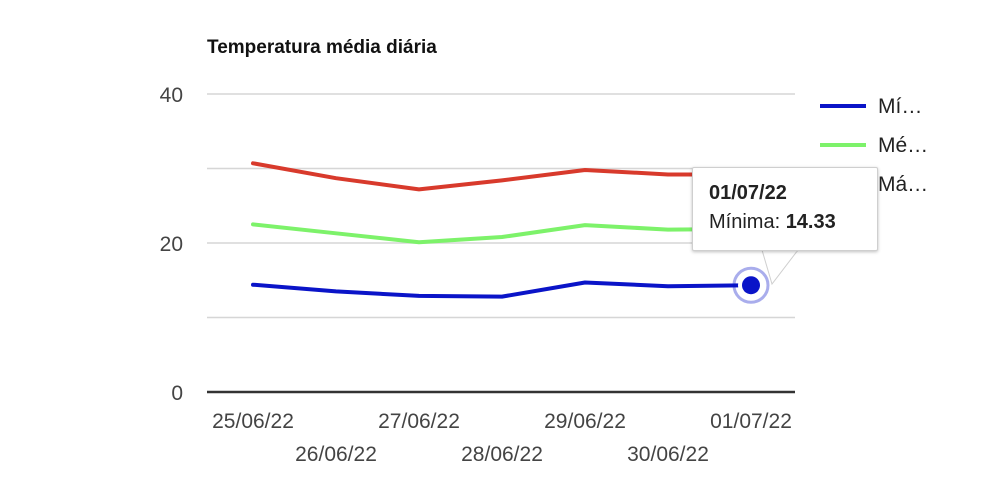 Image resolution: width=1000 pixels, height=499 pixels. I want to click on point-halo, so click(751, 285).